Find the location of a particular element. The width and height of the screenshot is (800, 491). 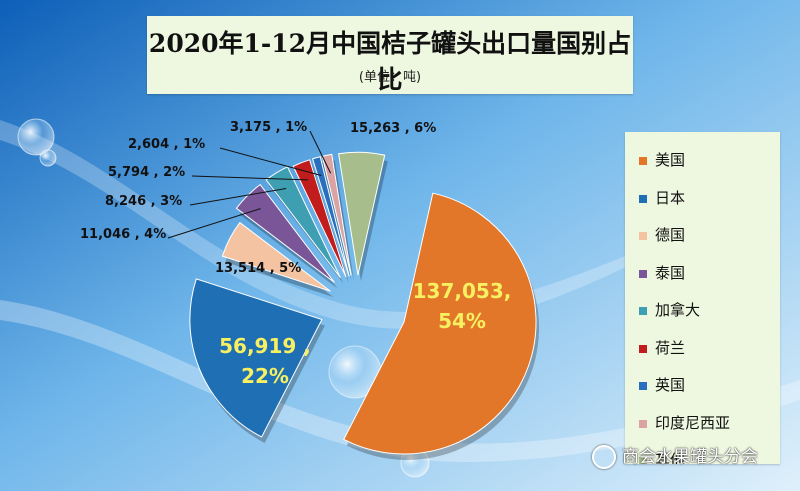

legend-item: 荷兰 is located at coordinates (662, 347).